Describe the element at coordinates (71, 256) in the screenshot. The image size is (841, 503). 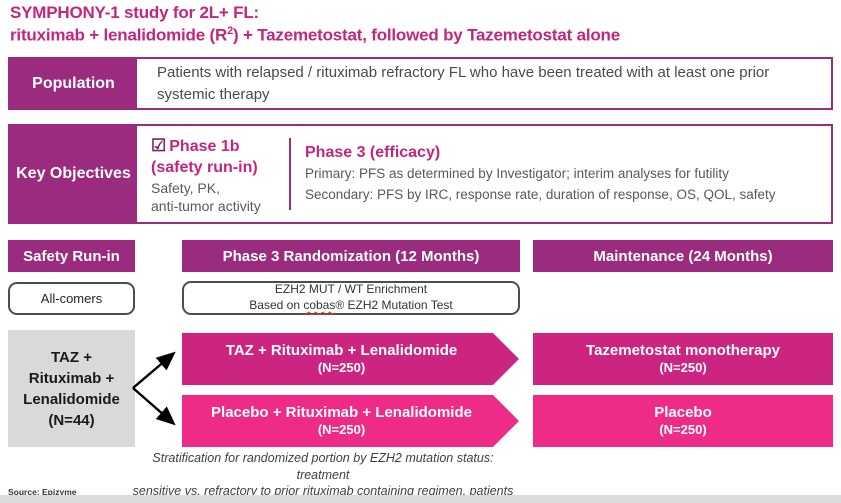
I see `safety-runin-header: Safety Run-in` at that location.